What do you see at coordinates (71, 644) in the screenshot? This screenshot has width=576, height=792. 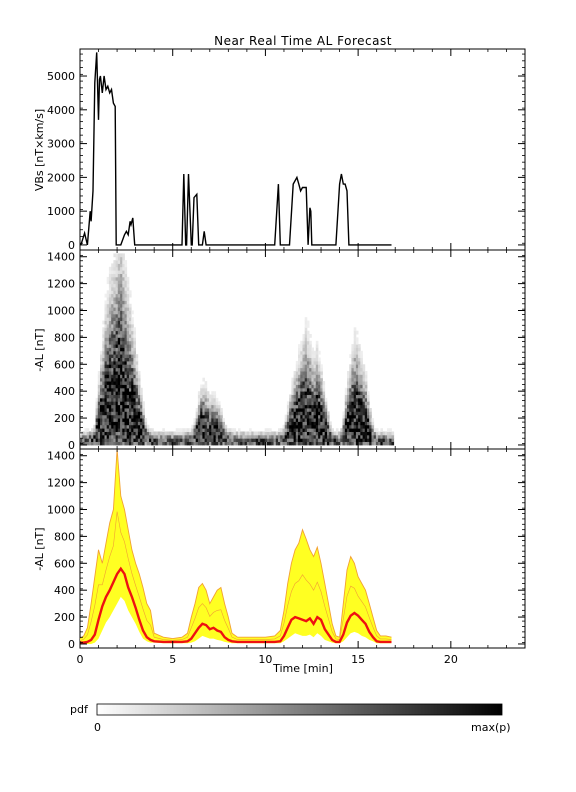 I see `y-tick-label: 0` at bounding box center [71, 644].